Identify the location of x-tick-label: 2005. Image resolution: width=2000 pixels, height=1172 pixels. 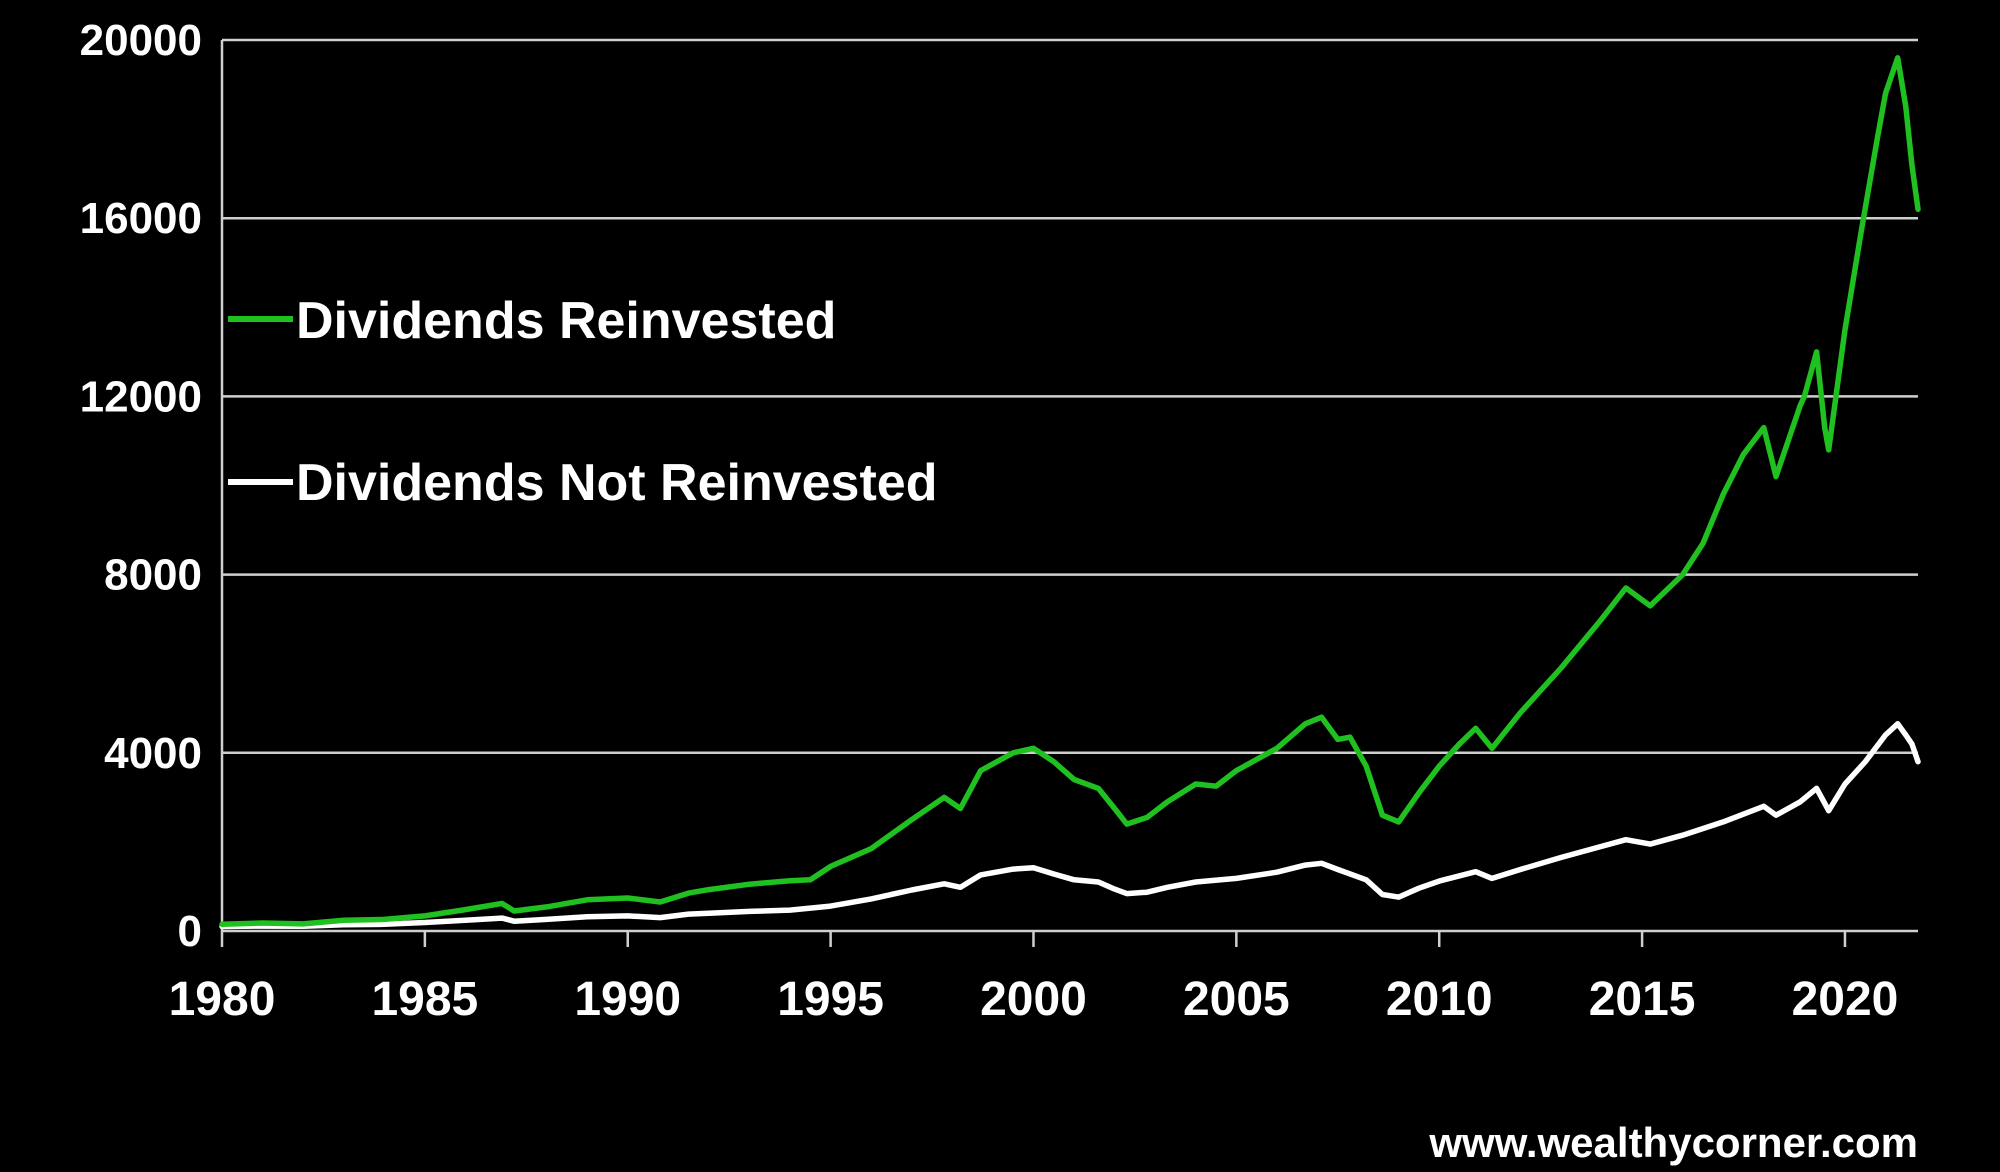
(1236, 999).